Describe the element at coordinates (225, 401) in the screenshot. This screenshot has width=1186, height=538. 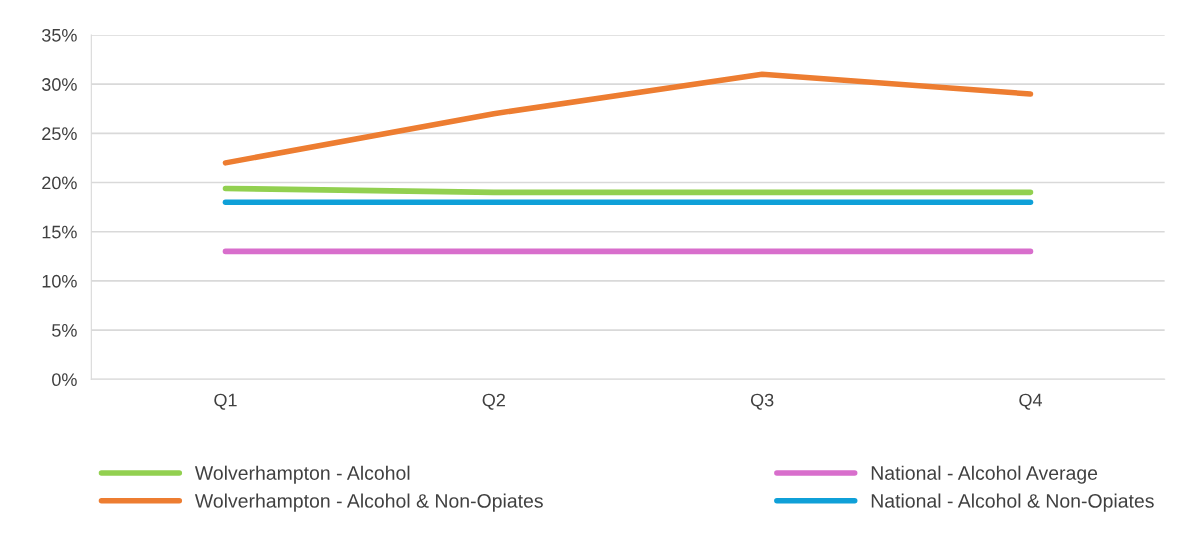
I see `x-tick-label: Q1` at that location.